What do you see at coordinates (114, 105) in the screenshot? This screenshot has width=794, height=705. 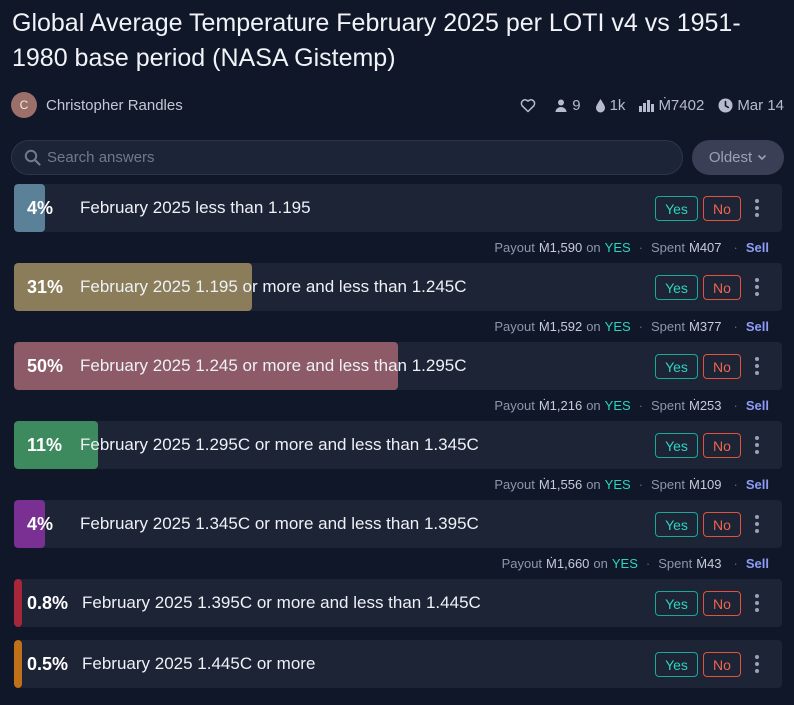 I see `author-name: Christopher Randles` at bounding box center [114, 105].